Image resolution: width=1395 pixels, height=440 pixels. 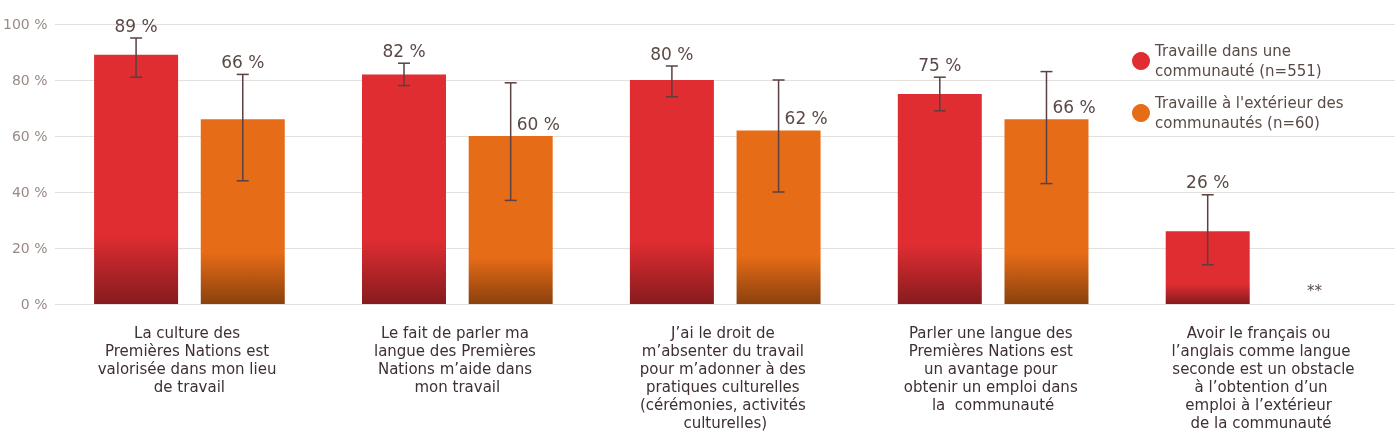 I want to click on y-tick-label: 40 %, so click(x=29, y=192).